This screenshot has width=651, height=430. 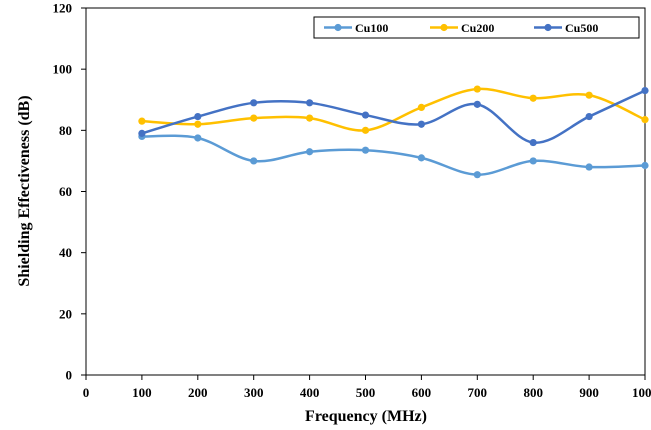 I want to click on x-tick-label: 500, so click(x=366, y=392).